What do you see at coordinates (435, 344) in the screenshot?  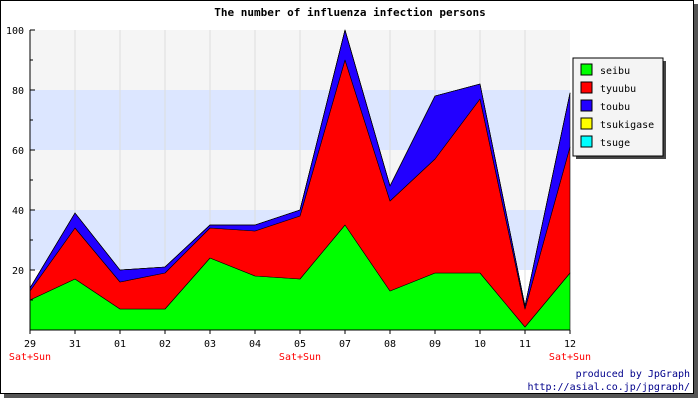 I see `x-tick-label: 09` at bounding box center [435, 344].